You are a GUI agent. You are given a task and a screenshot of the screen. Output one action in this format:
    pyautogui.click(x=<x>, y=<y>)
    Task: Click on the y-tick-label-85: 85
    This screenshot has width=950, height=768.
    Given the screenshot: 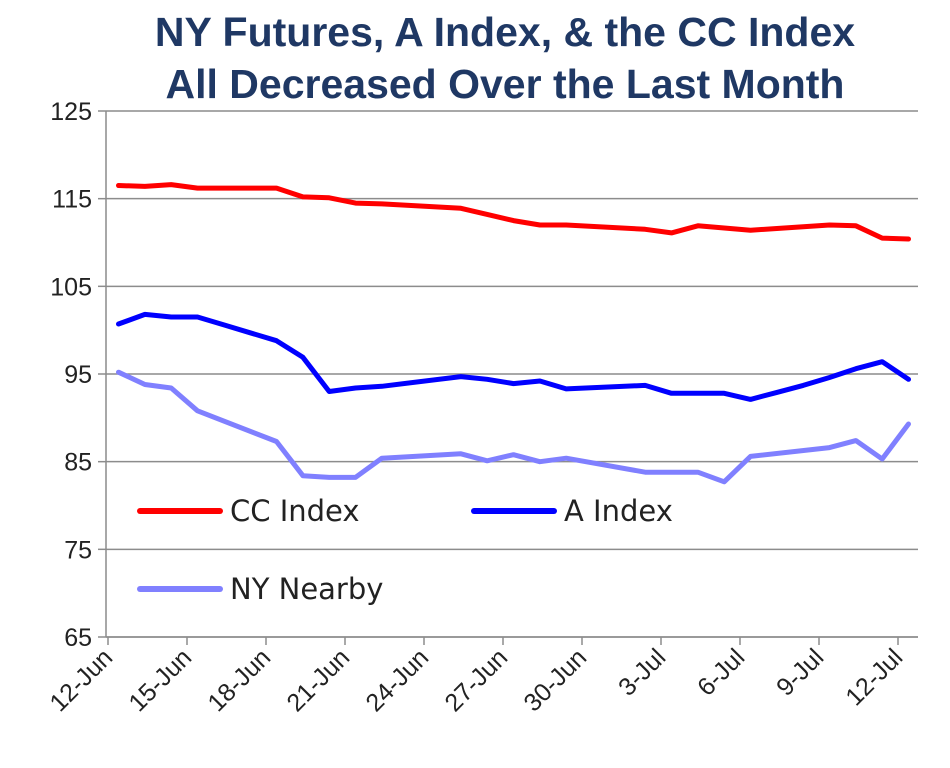 What is the action you would take?
    pyautogui.click(x=78, y=463)
    